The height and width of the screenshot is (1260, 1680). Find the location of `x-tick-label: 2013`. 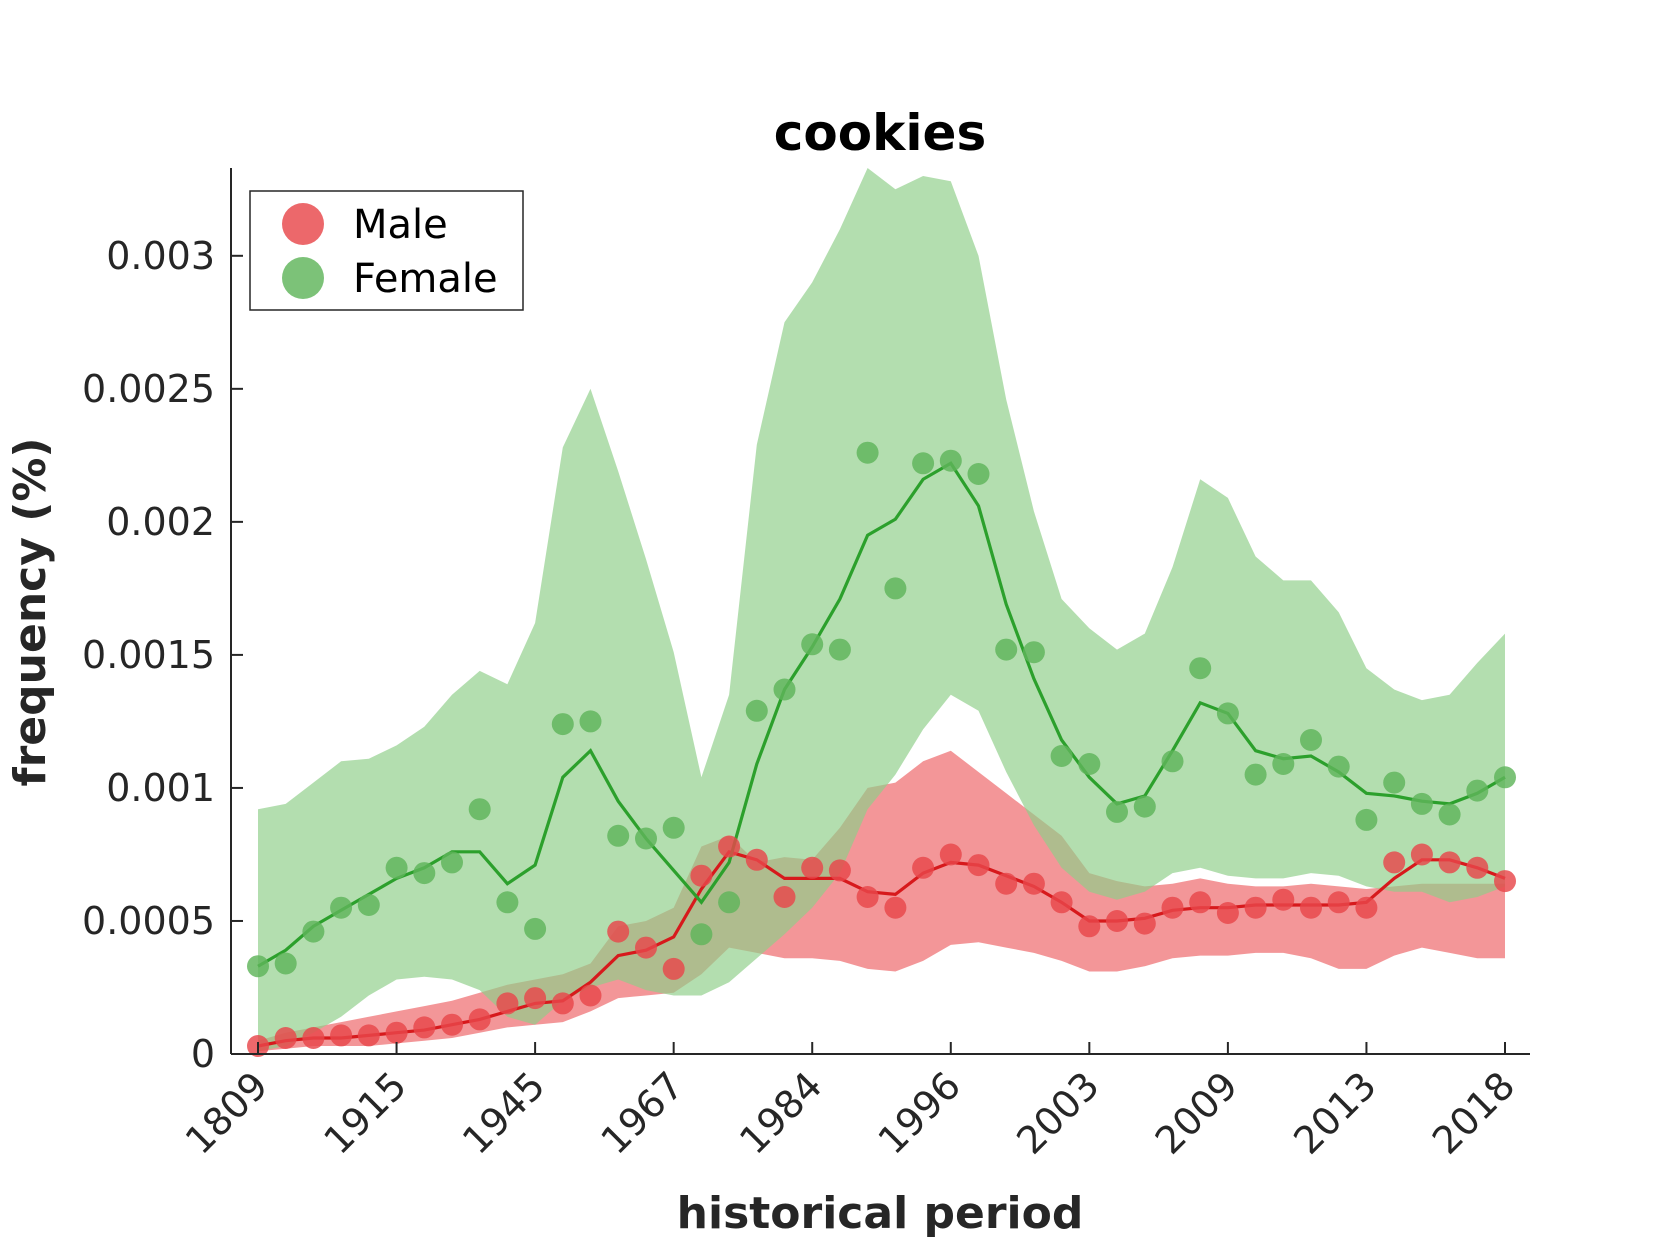

x-tick-label: 2013 is located at coordinates (1335, 1113).